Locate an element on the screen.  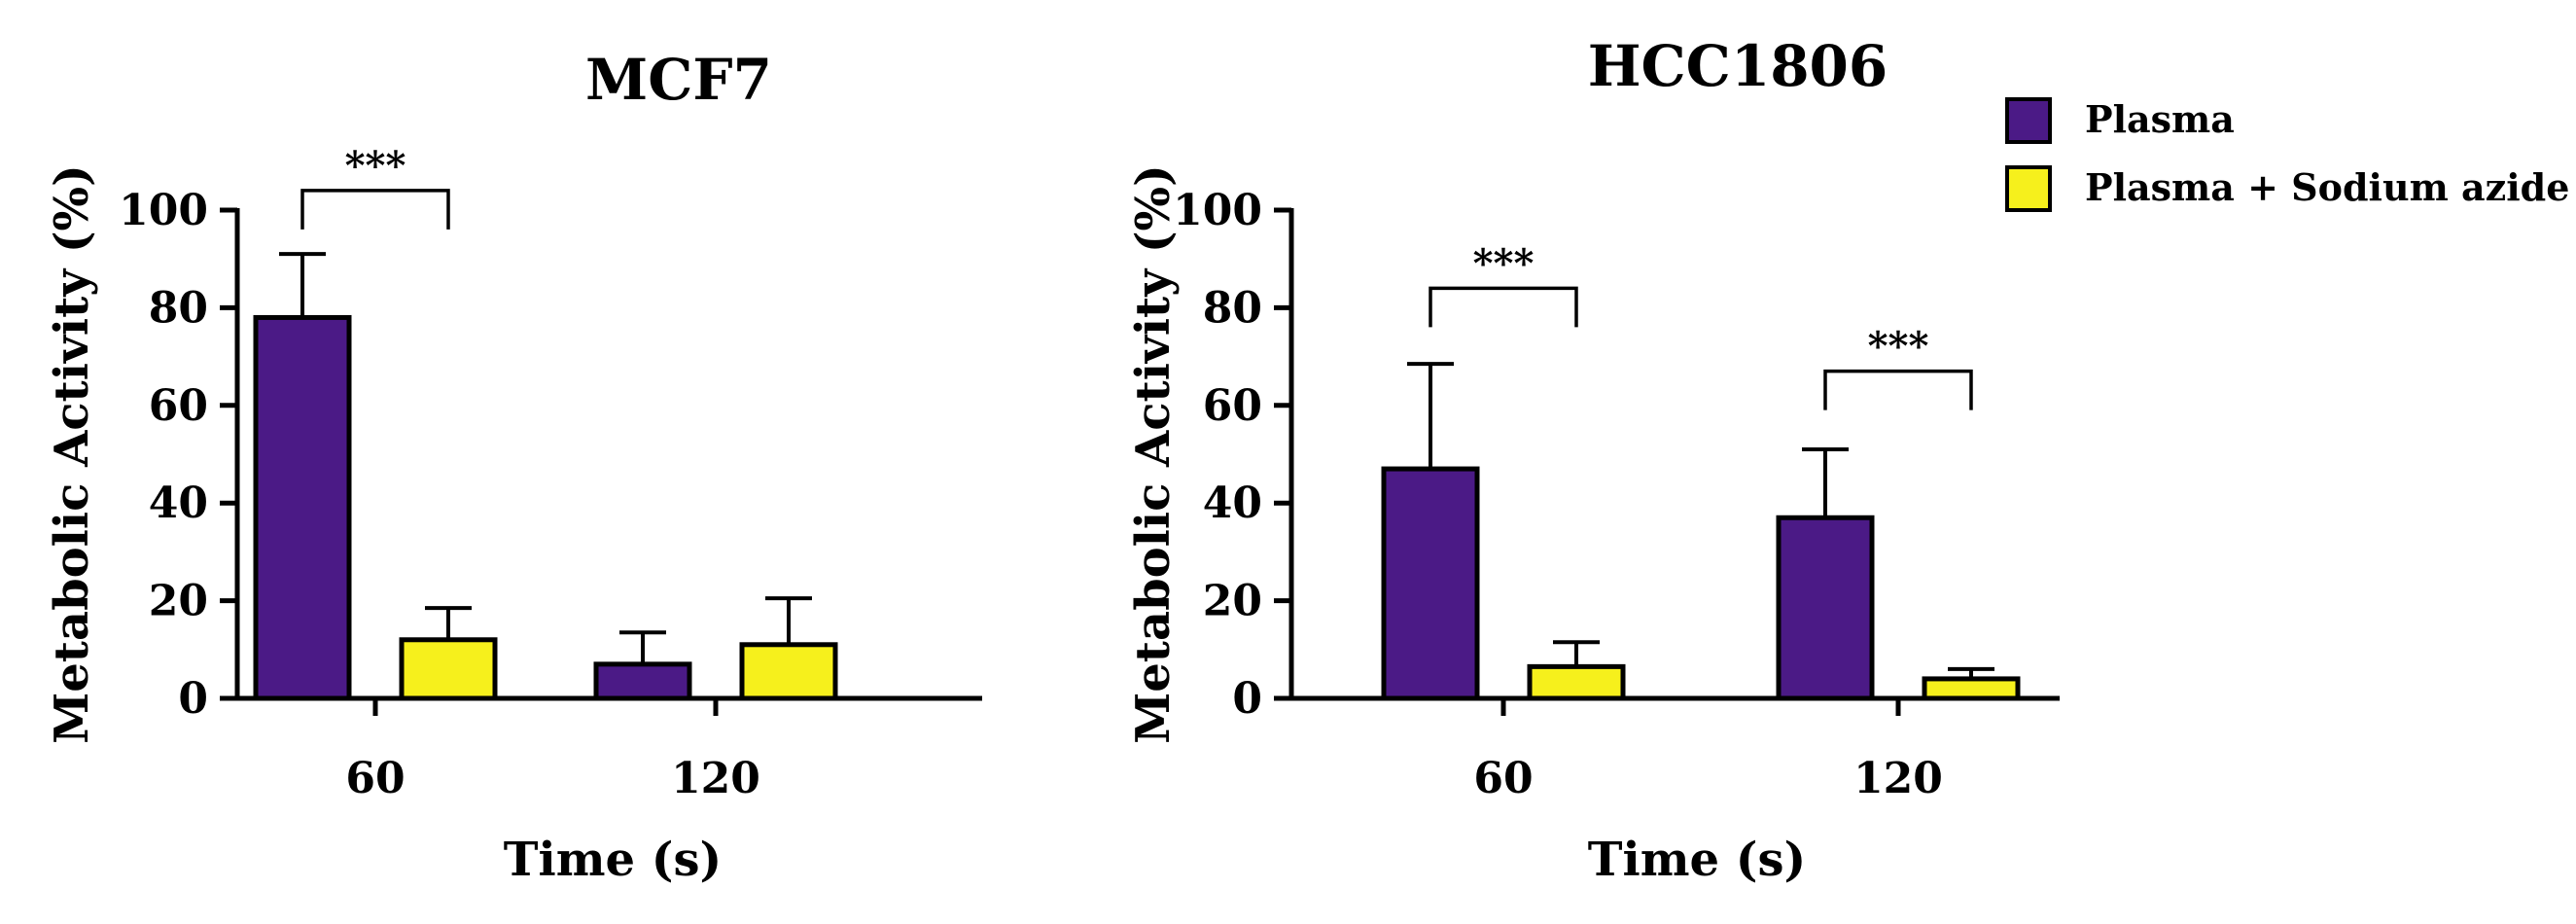
chart-title: HCC1806 is located at coordinates (1738, 66).